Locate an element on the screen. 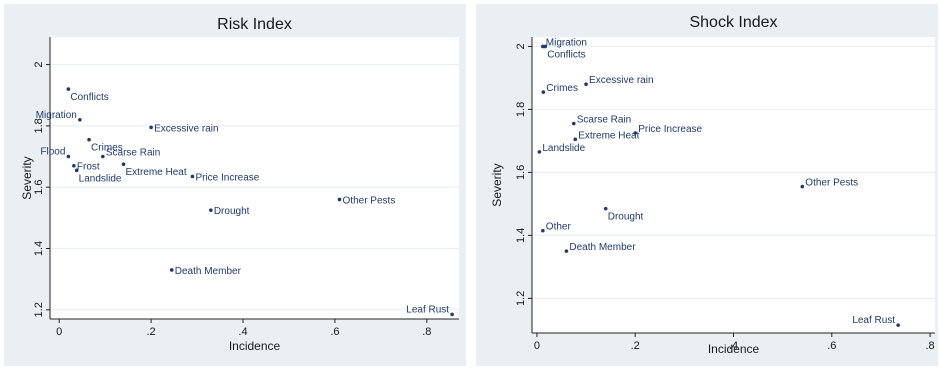 Image resolution: width=941 pixels, height=369 pixels. risk-point-other-pests is located at coordinates (339, 199).